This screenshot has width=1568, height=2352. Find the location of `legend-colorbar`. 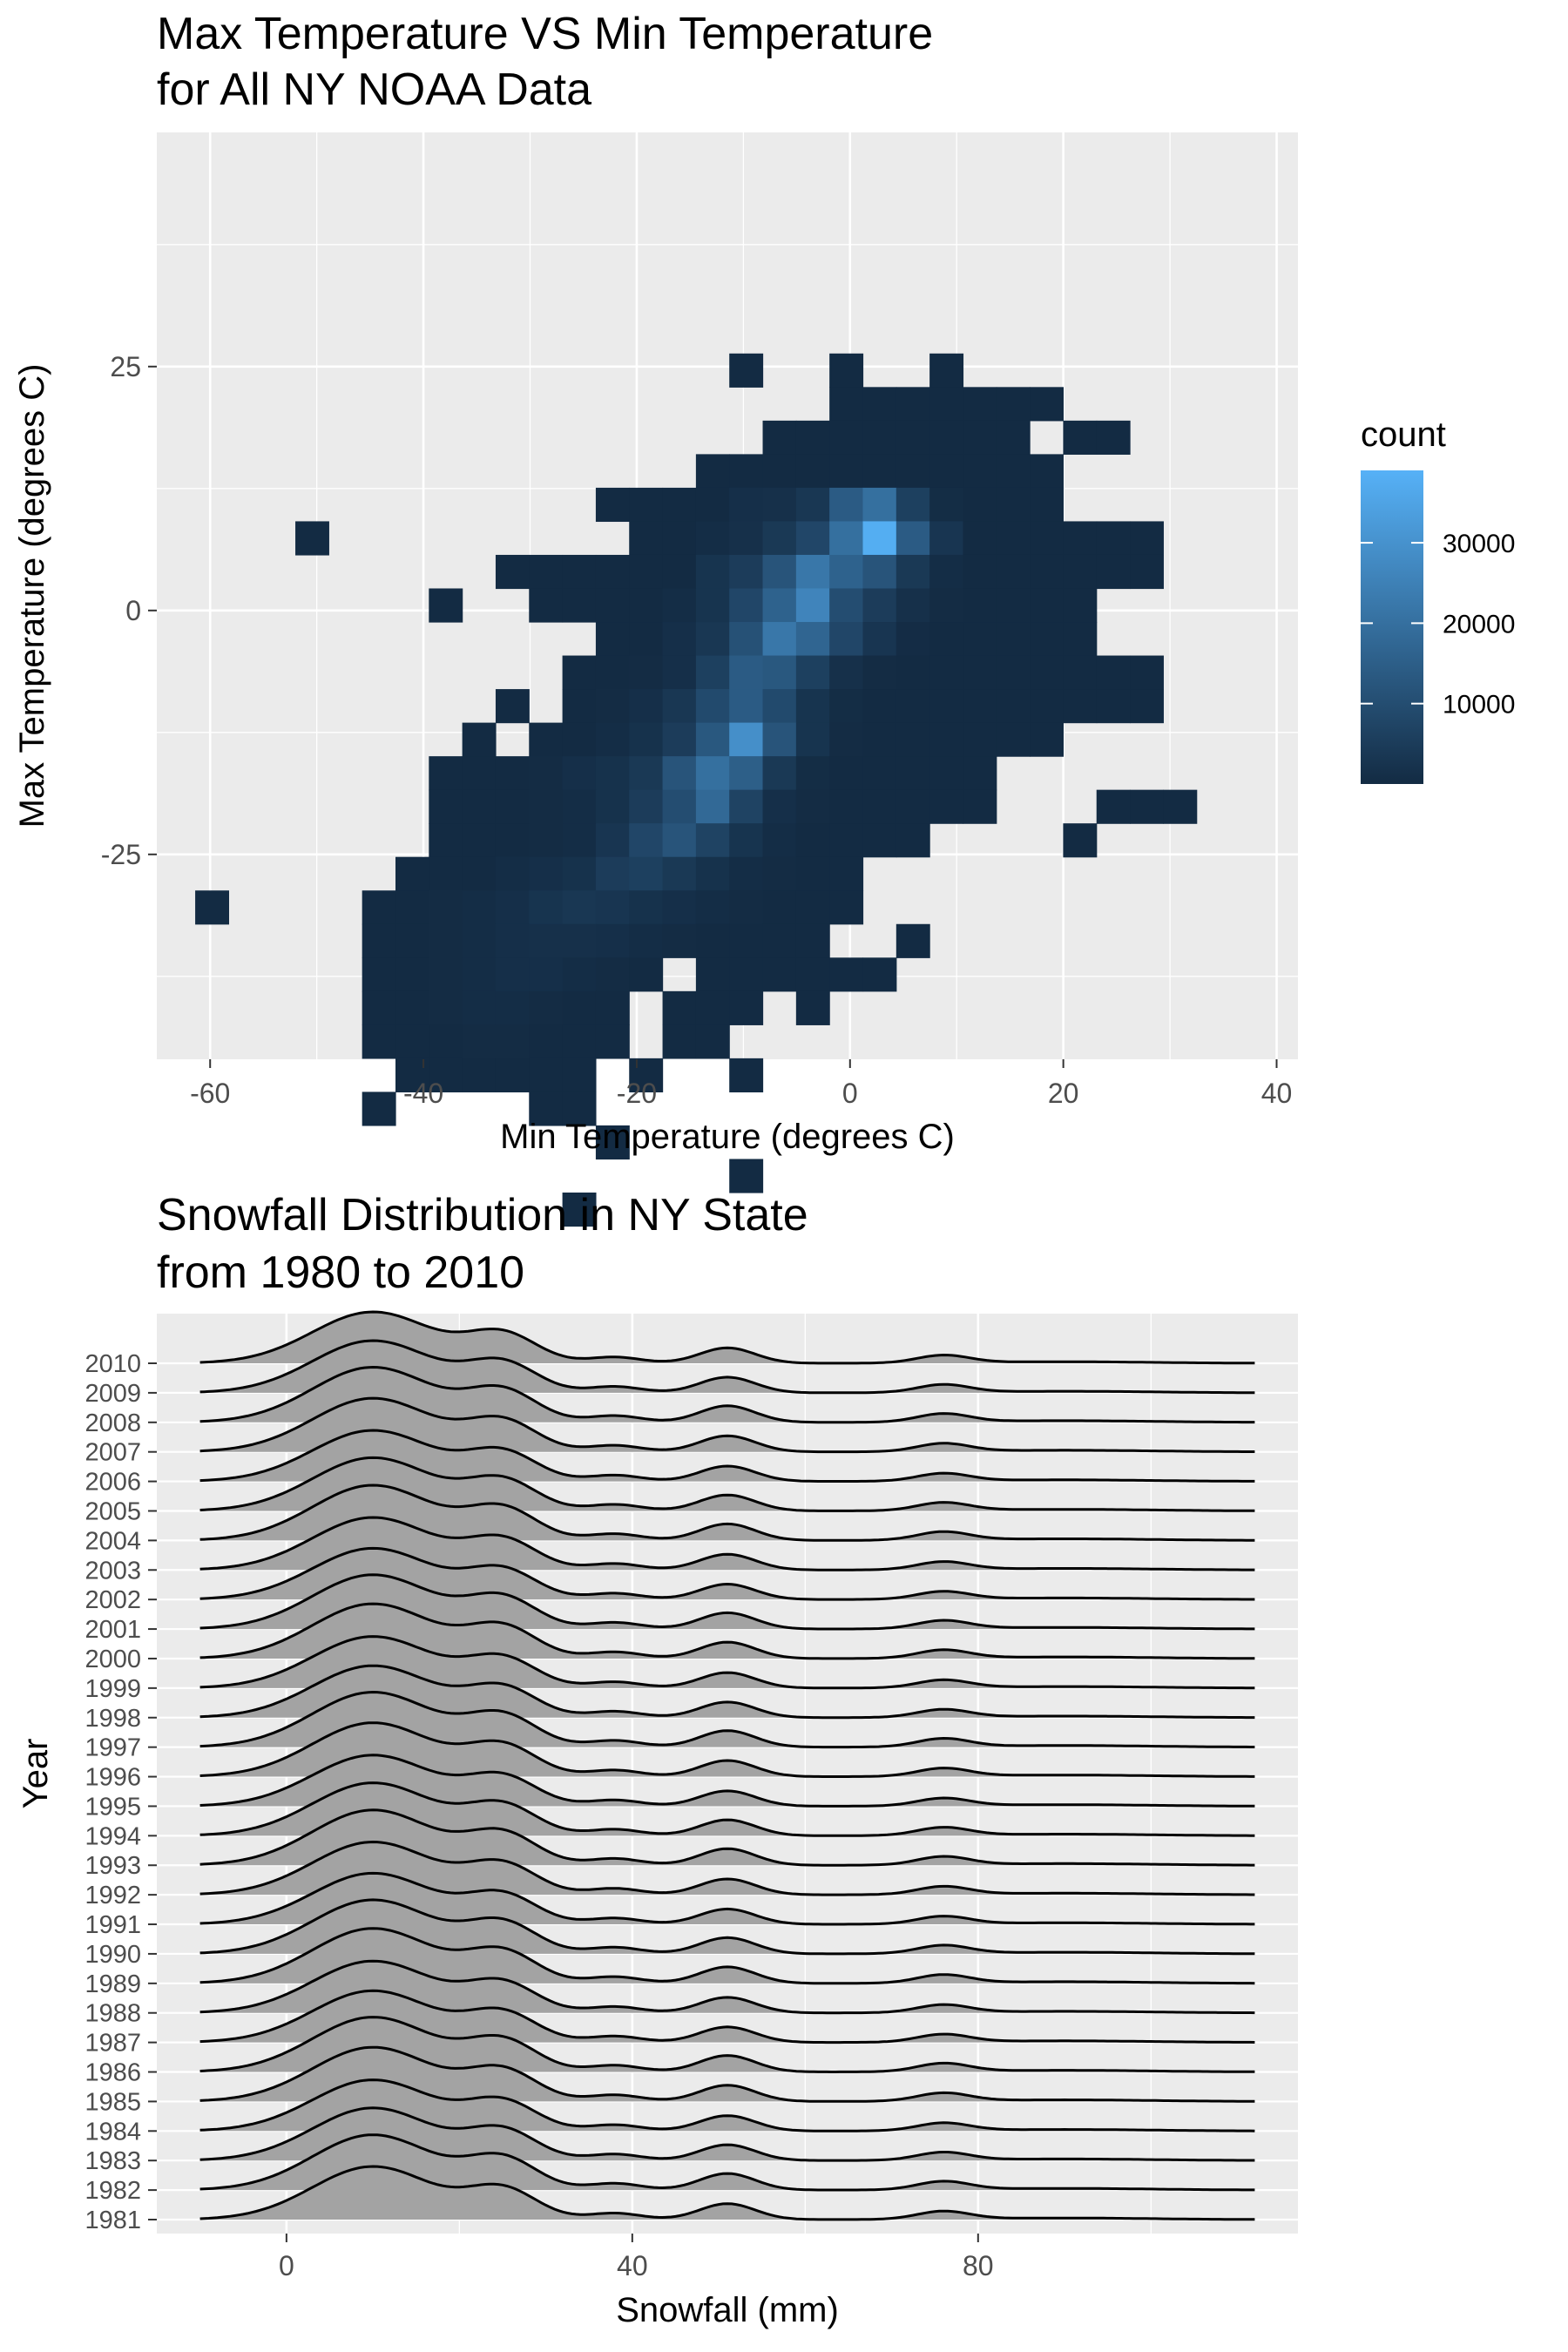

legend-colorbar is located at coordinates (1392, 627).